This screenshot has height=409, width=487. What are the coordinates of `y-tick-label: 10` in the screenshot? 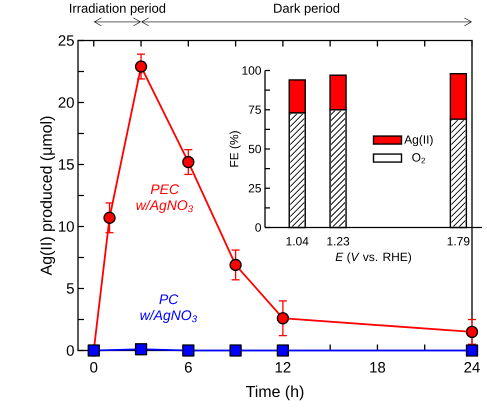 It's located at (66, 226).